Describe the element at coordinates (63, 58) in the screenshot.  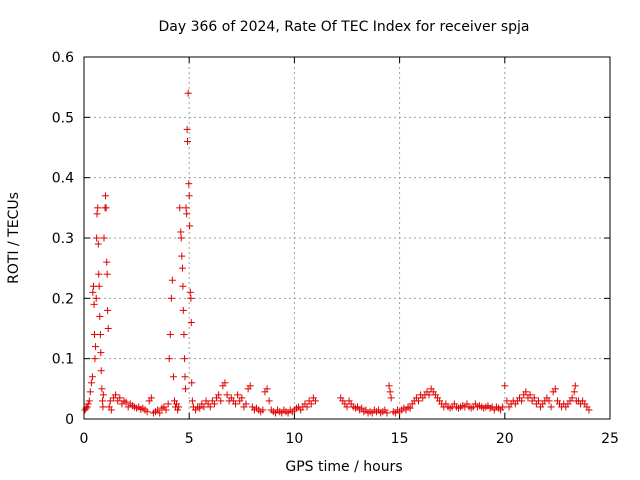
I see `y-tick-label: 0.6` at that location.